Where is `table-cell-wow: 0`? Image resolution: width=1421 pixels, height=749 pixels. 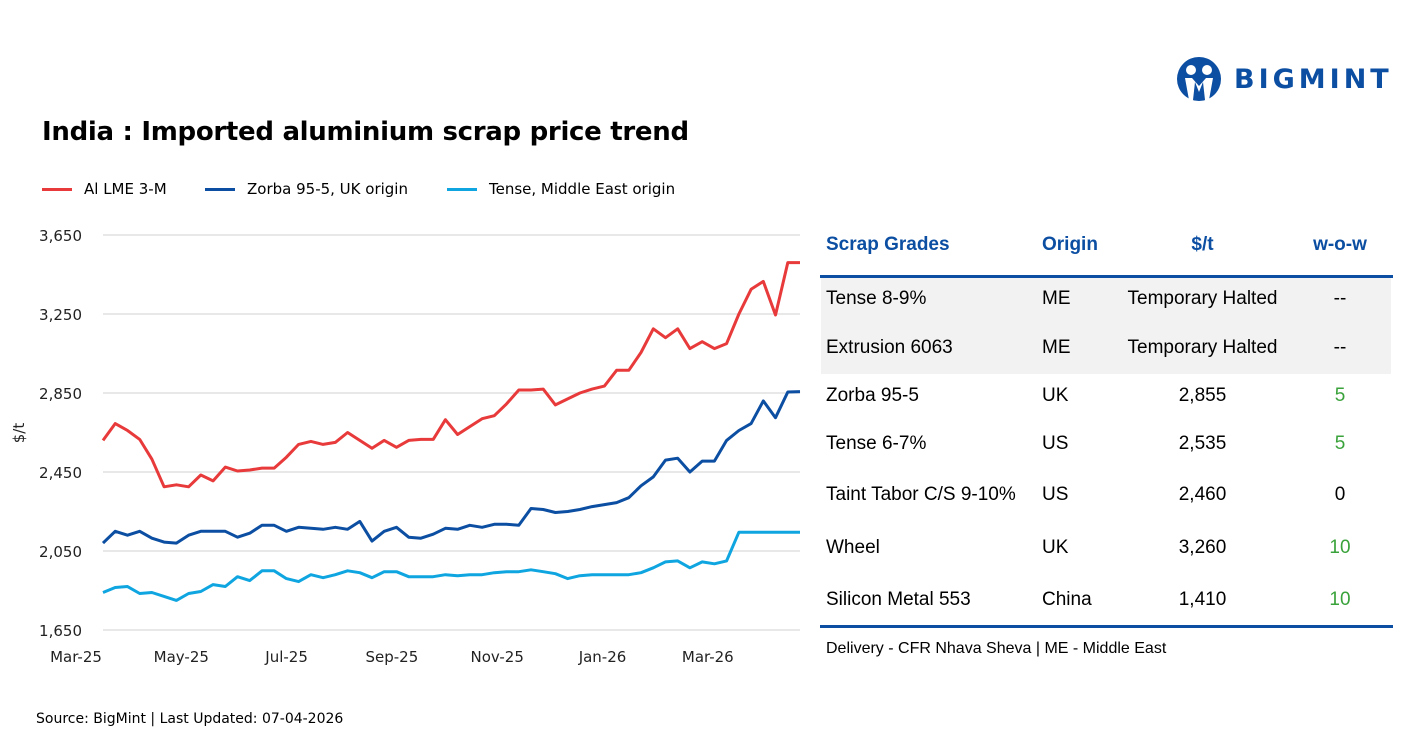 table-cell-wow: 0 is located at coordinates (1340, 494).